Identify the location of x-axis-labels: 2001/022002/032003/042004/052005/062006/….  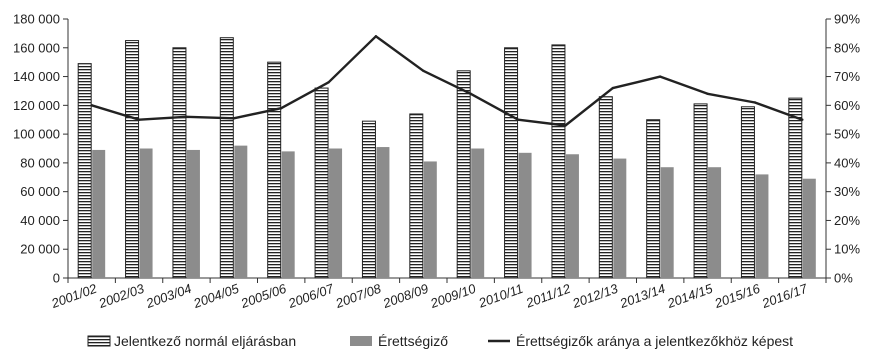
(437, 295).